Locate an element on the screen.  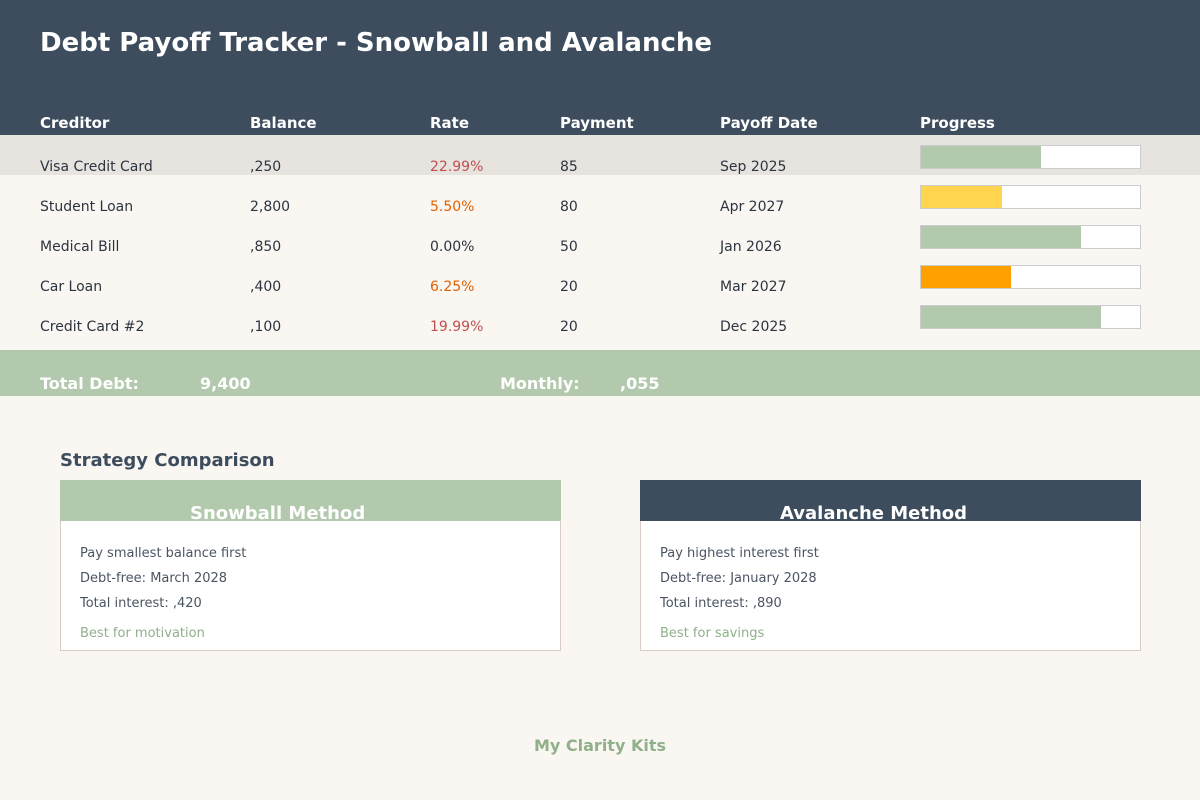
brand-footer: My Clarity Kits is located at coordinates (600, 745).